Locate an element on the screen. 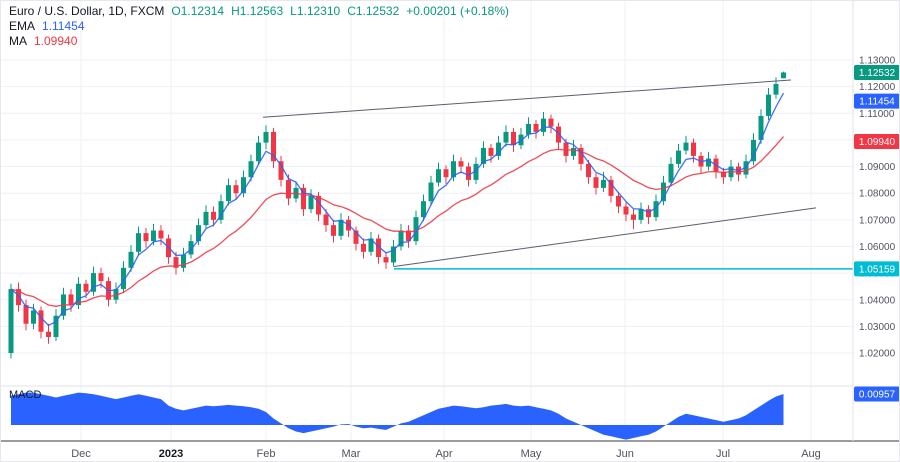  support-price-label is located at coordinates (876, 269).